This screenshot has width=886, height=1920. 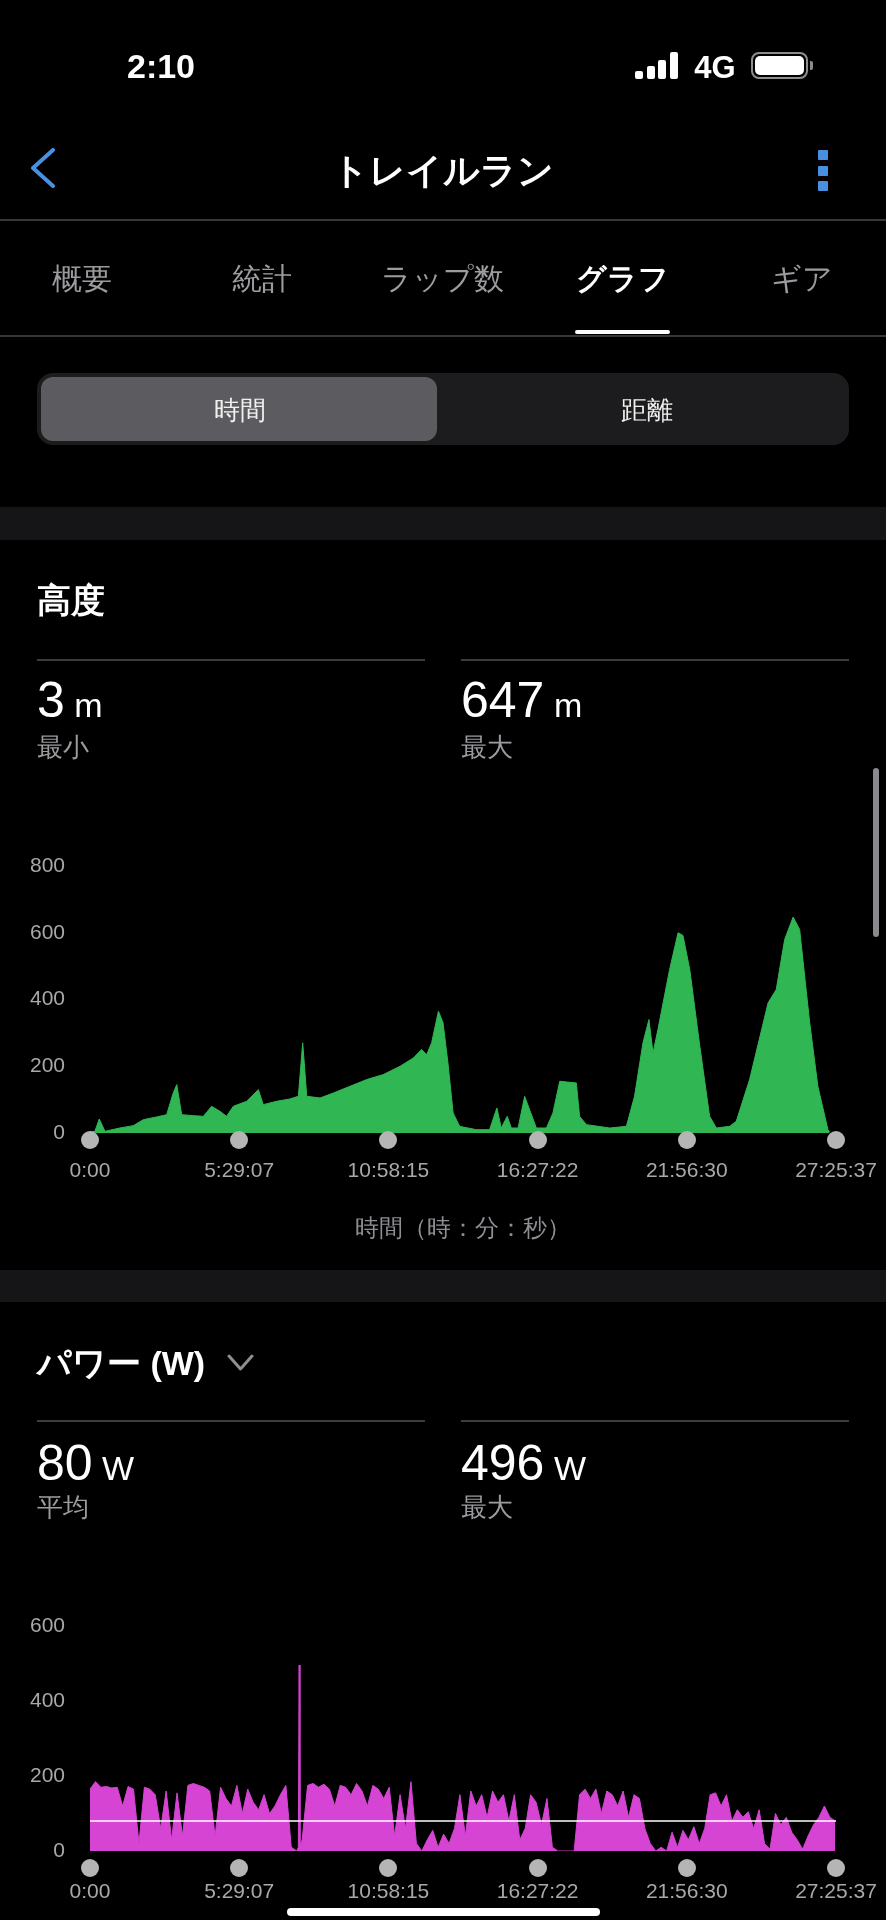 What do you see at coordinates (47, 864) in the screenshot?
I see `y-tick-label: 800` at bounding box center [47, 864].